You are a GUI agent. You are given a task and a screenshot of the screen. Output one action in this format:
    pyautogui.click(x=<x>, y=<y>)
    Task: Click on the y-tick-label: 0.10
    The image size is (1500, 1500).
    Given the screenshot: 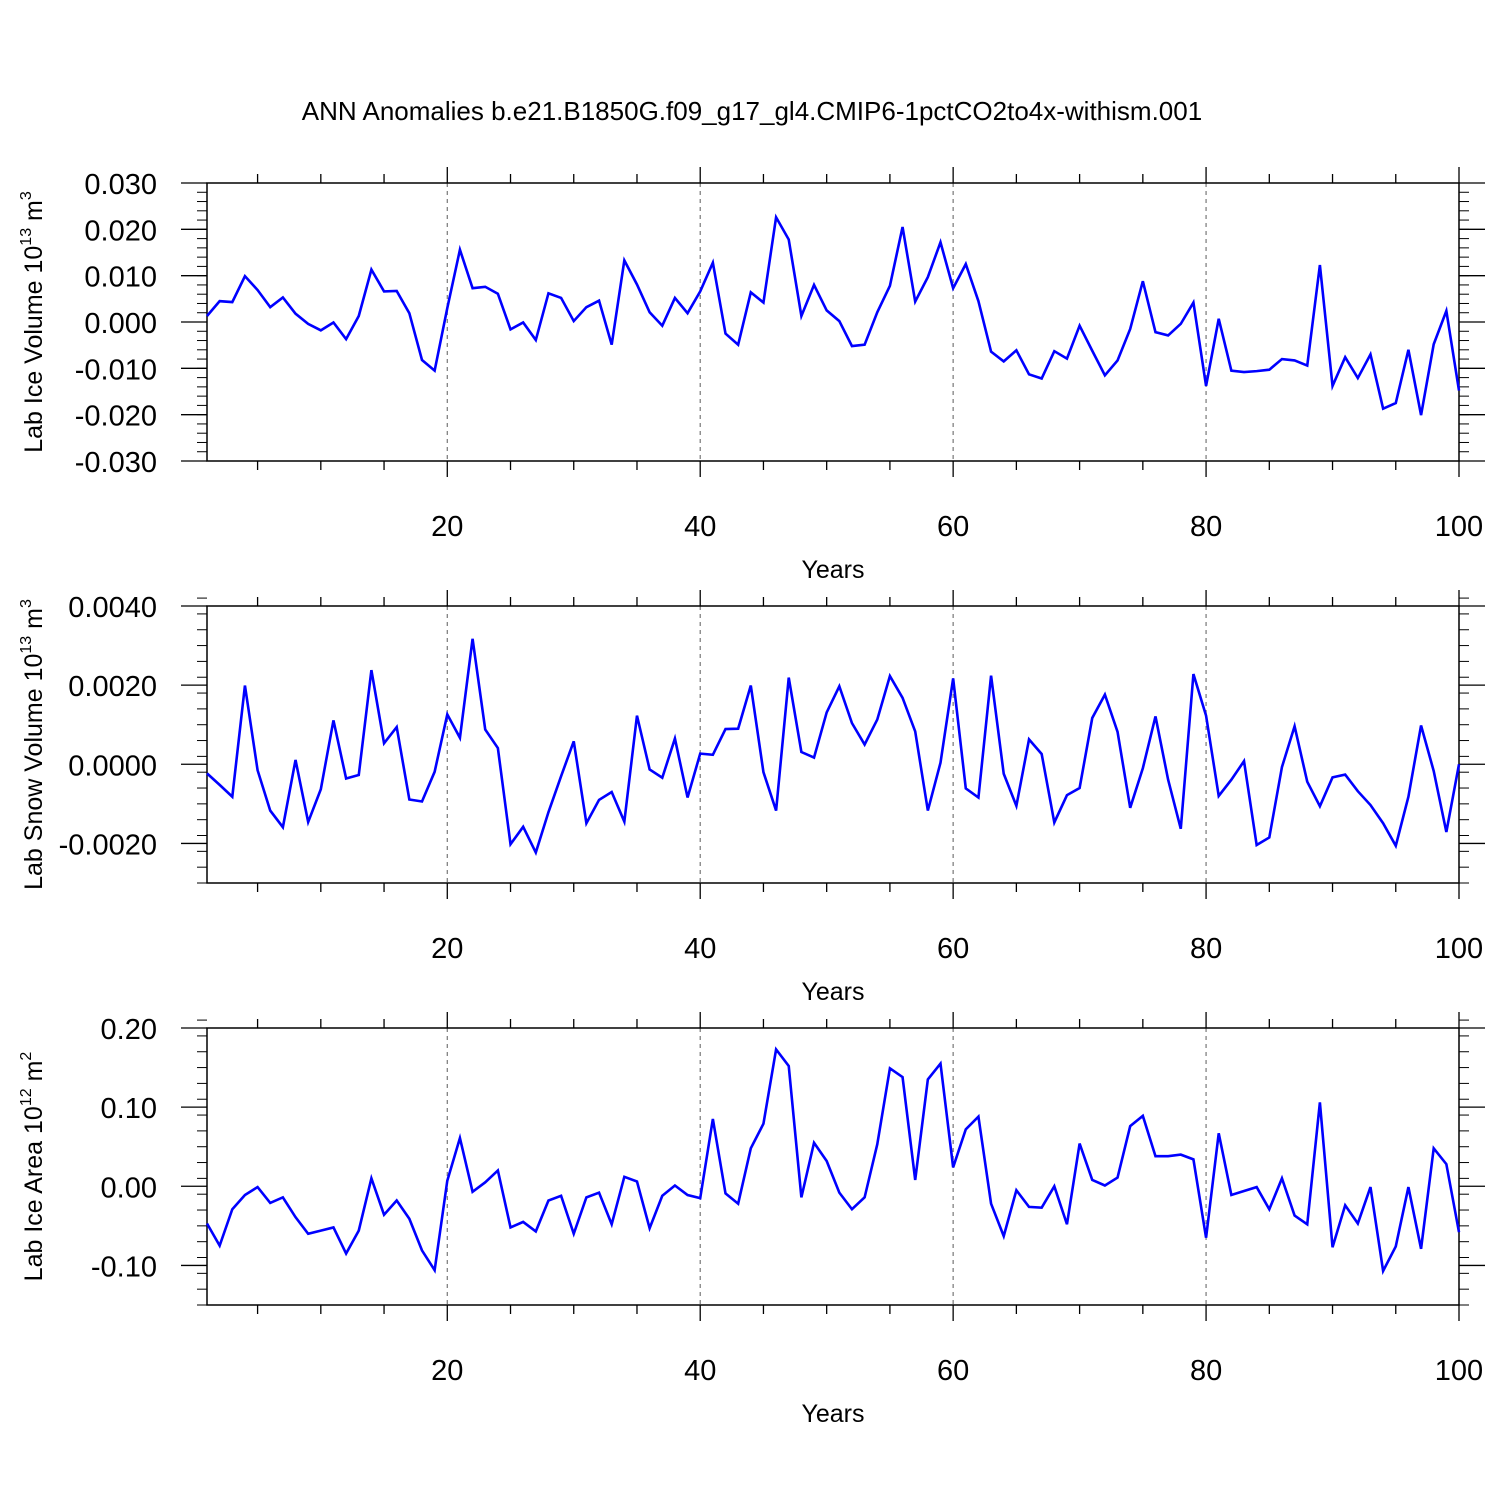 What is the action you would take?
    pyautogui.click(x=129, y=1109)
    